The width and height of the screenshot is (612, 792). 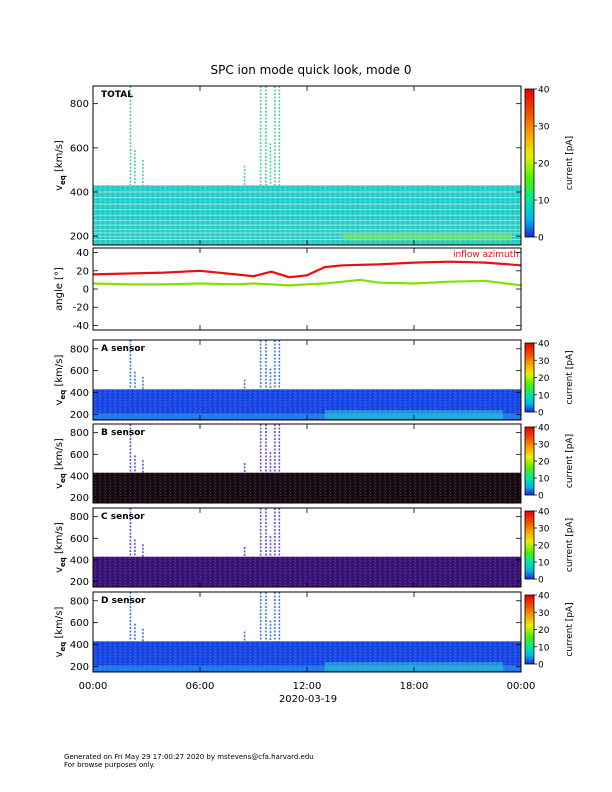 I want to click on panel-label: B sensor, so click(x=123, y=433).